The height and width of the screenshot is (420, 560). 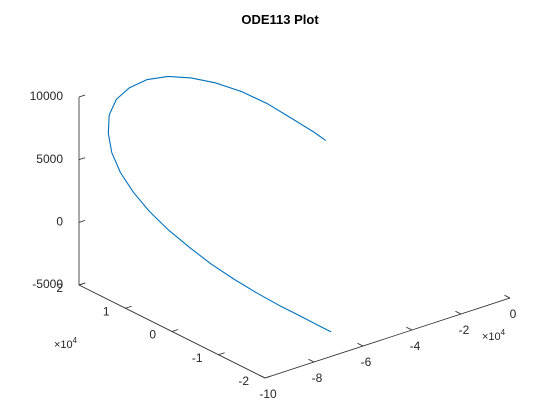 What do you see at coordinates (59, 222) in the screenshot?
I see `z-tick-label: 0` at bounding box center [59, 222].